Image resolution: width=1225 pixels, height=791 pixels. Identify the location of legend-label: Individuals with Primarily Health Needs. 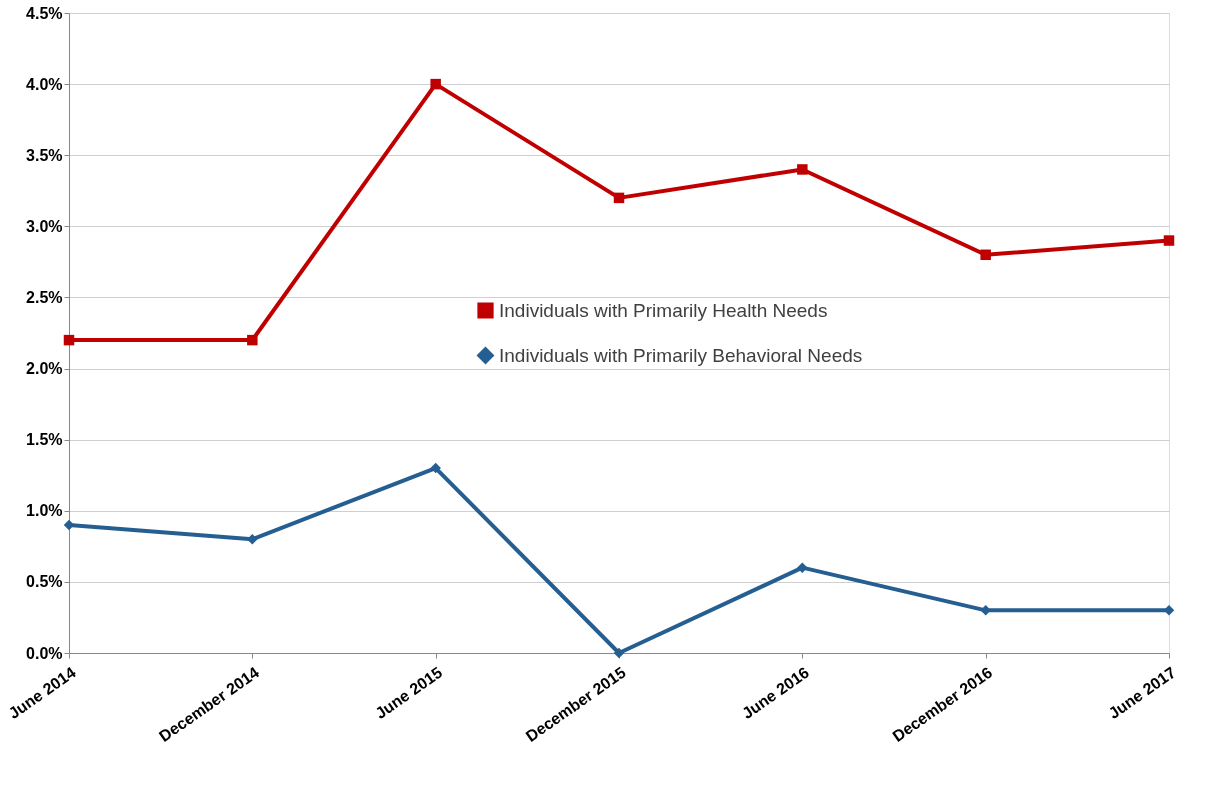
(663, 310).